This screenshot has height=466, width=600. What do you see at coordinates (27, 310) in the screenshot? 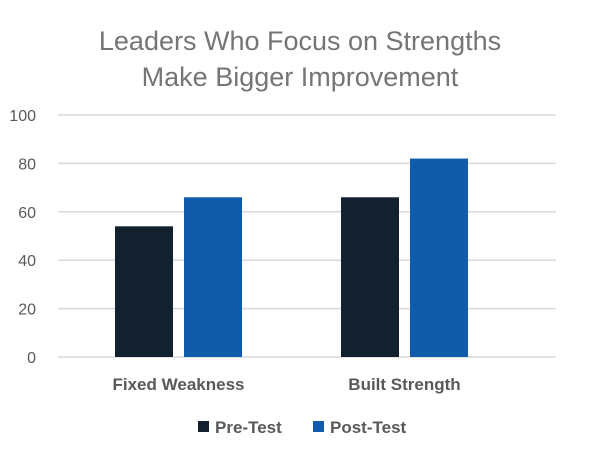
I see `y-tick-label: 20` at bounding box center [27, 310].